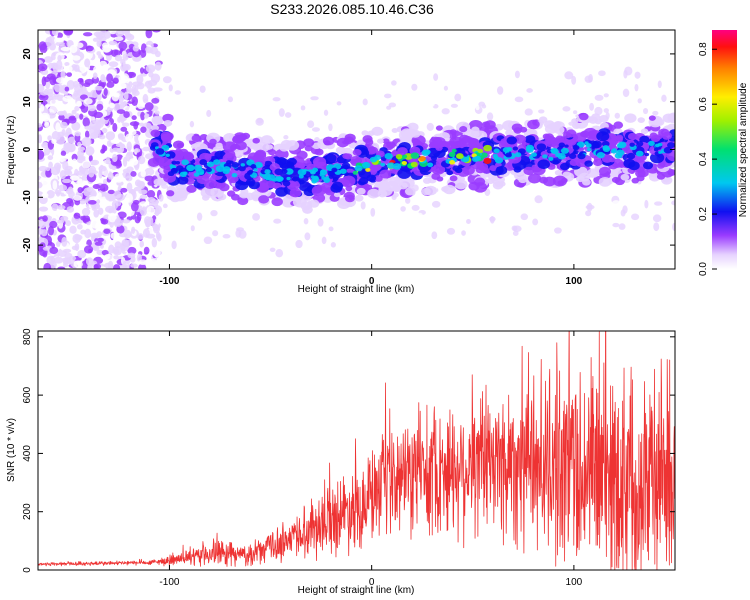 This screenshot has height=600, width=750. Describe the element at coordinates (27, 394) in the screenshot. I see `snr-y-tick-label: 600` at that location.